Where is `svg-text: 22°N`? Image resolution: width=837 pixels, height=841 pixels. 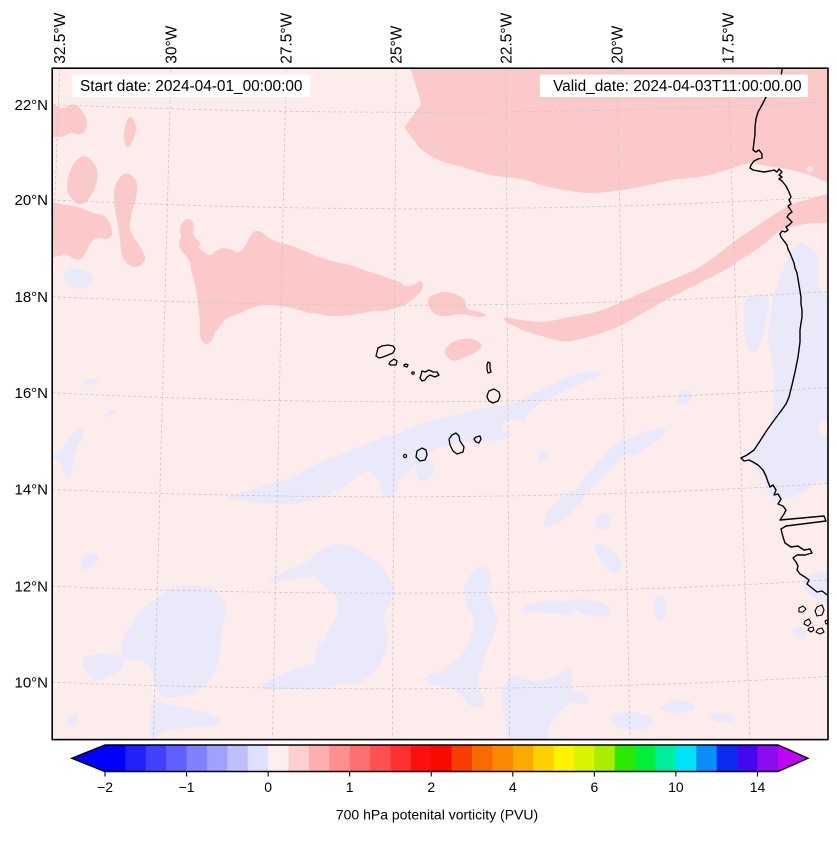
svg-text: 22°N is located at coordinates (31, 105).